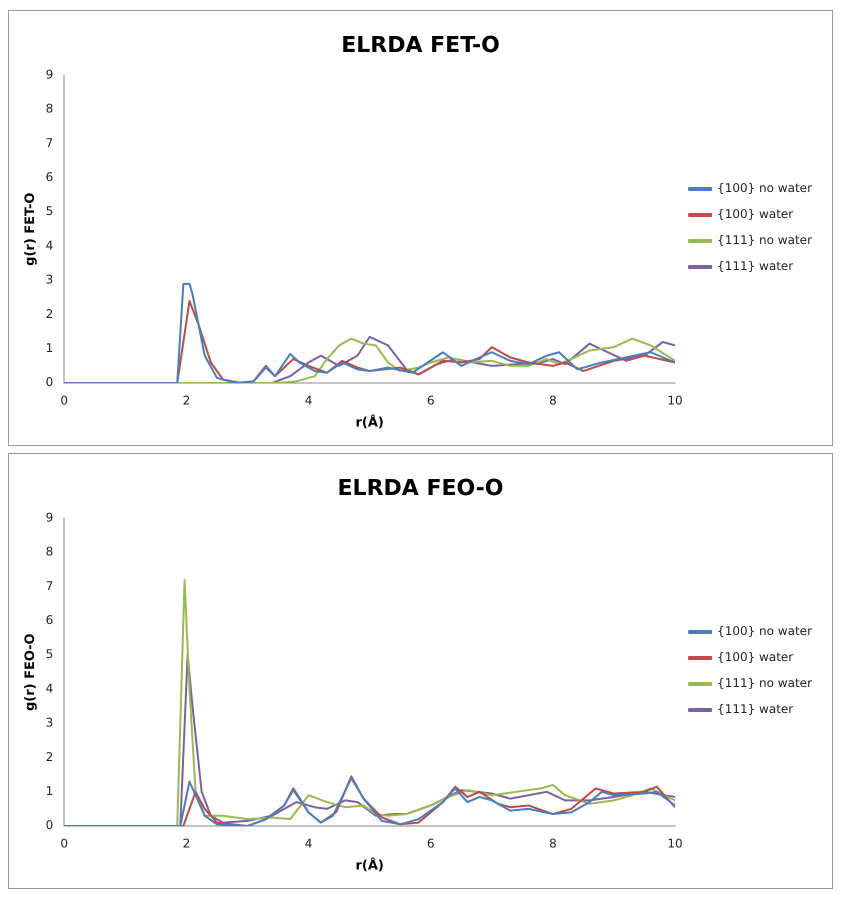  What do you see at coordinates (30, 229) in the screenshot?
I see `y-axis-title: g(r) FET-O` at bounding box center [30, 229].